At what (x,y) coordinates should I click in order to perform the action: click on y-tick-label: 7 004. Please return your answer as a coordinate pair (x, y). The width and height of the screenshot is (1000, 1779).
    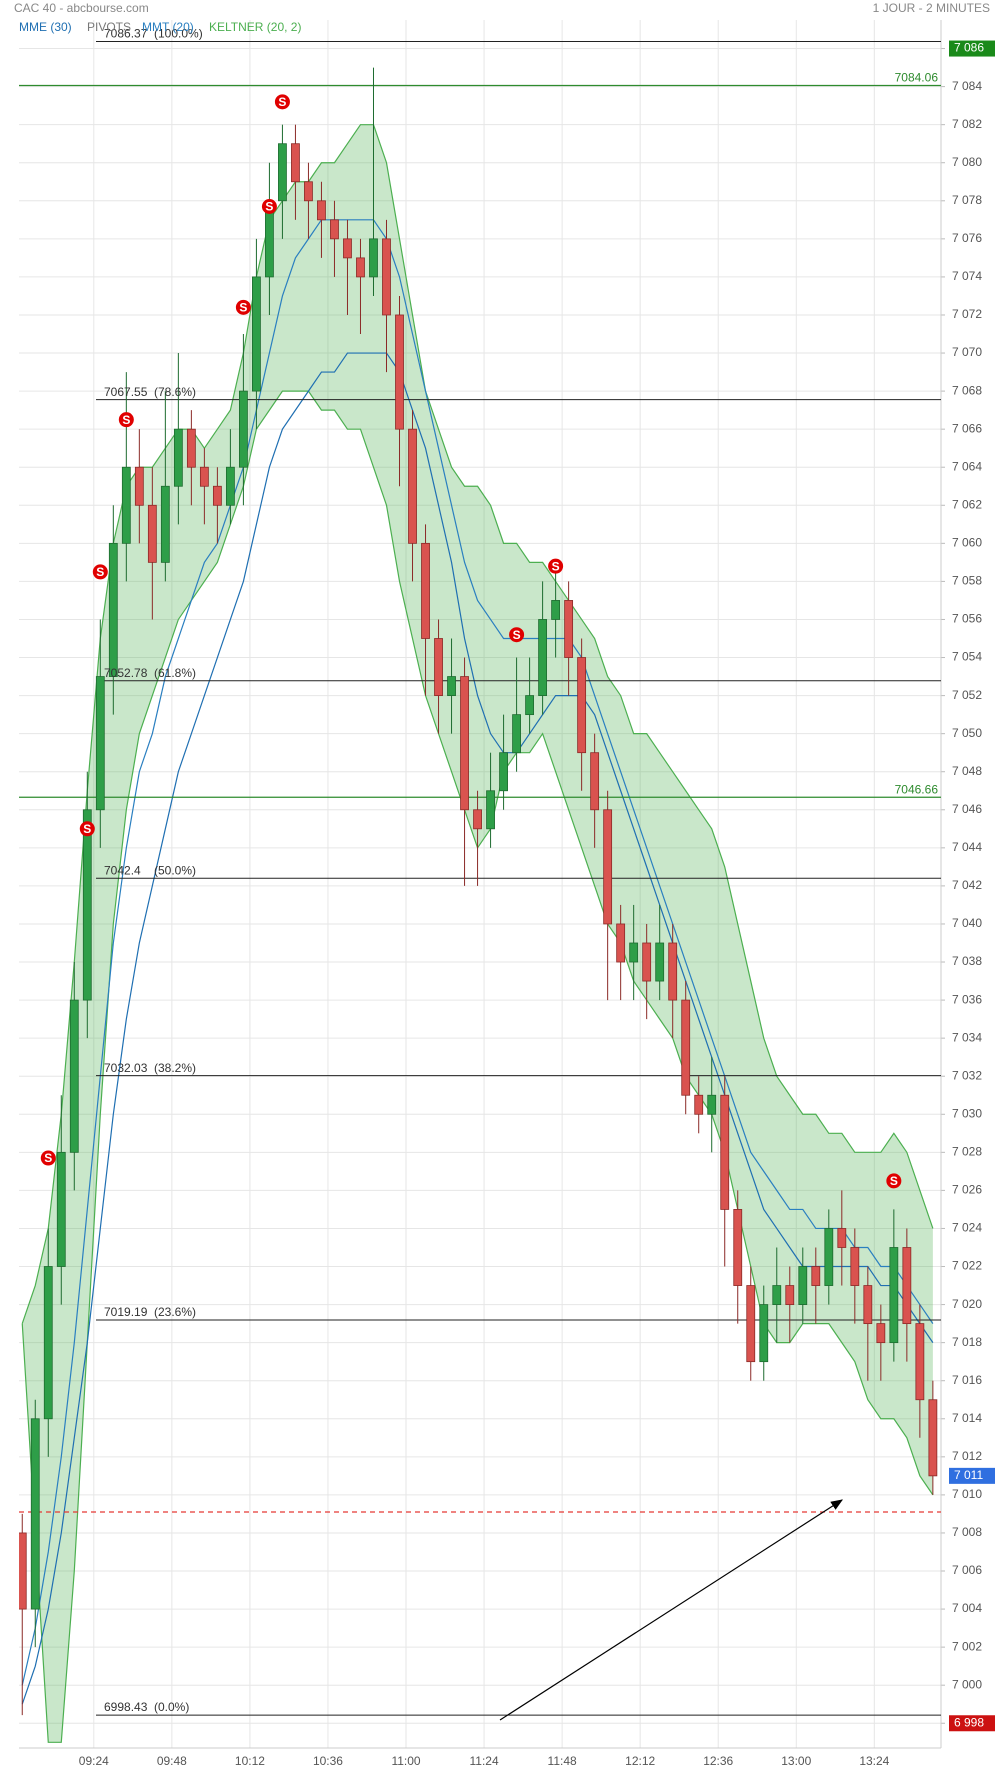
    Looking at the image, I should click on (967, 1608).